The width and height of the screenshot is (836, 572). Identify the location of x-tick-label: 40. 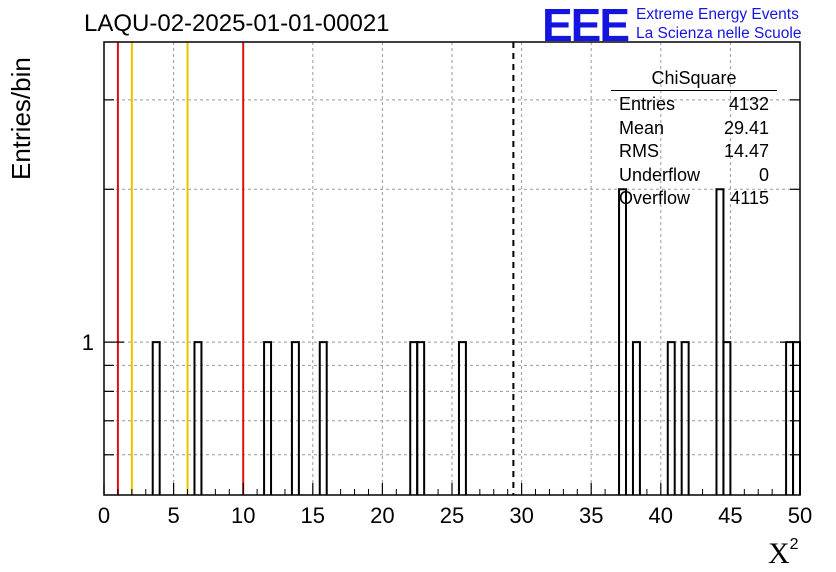
(661, 515).